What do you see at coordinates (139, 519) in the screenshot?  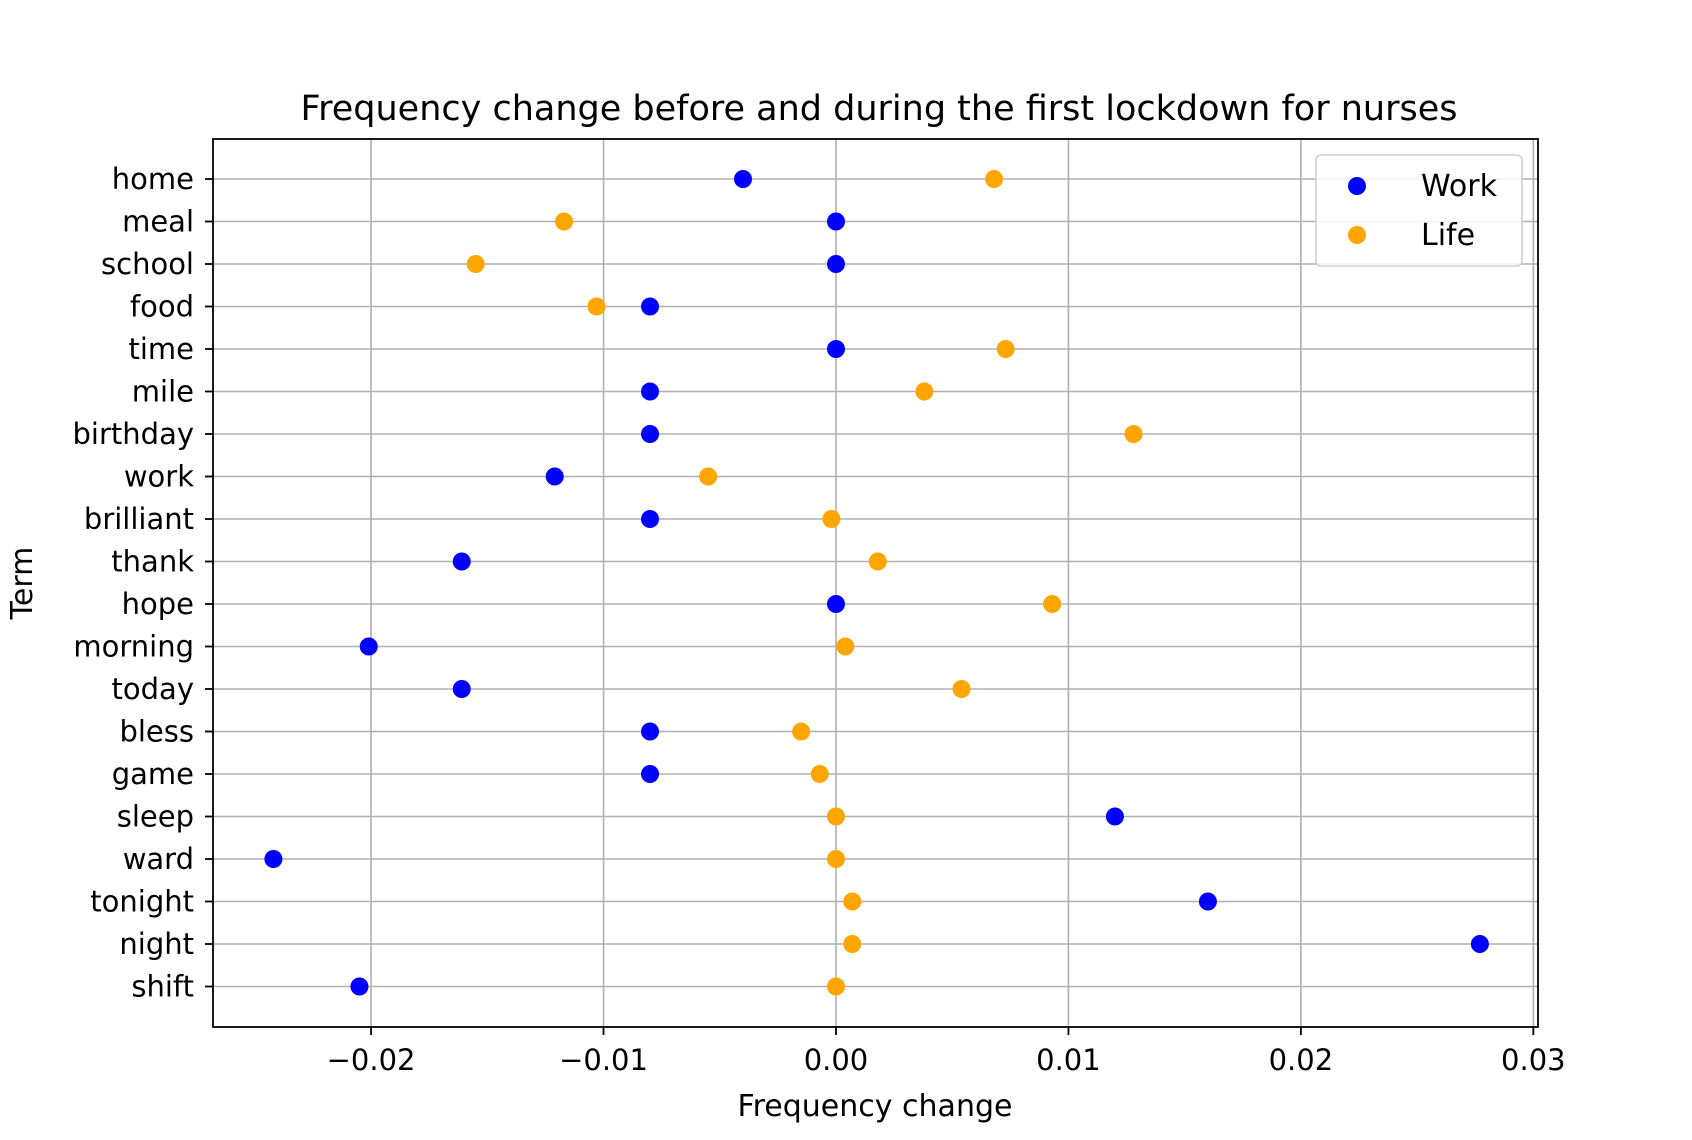 I see `y-tick-label: brilliant` at bounding box center [139, 519].